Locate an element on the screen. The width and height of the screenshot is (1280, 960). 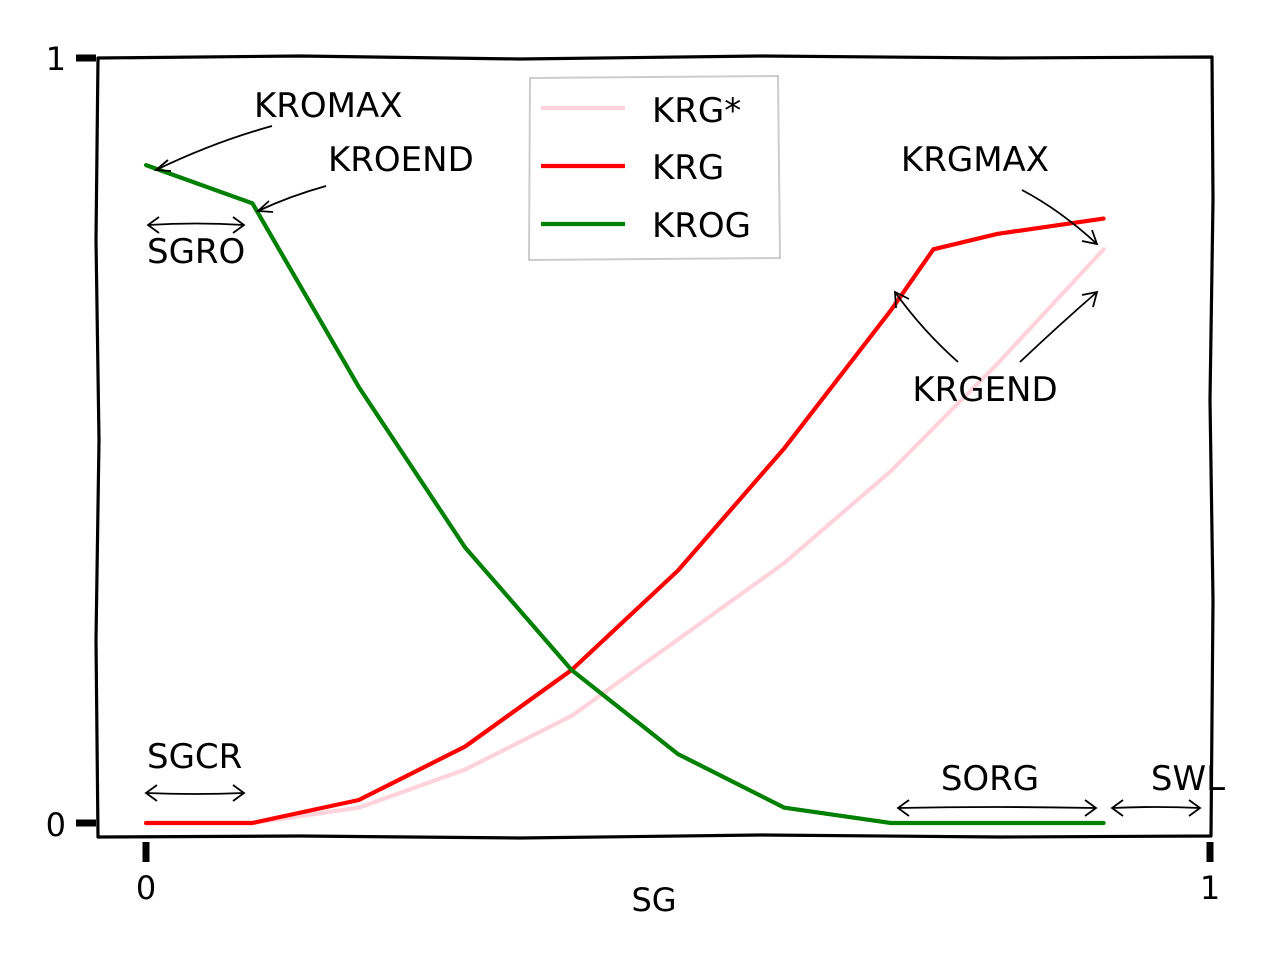
annotation-kroend: KROEND is located at coordinates (364, 176).